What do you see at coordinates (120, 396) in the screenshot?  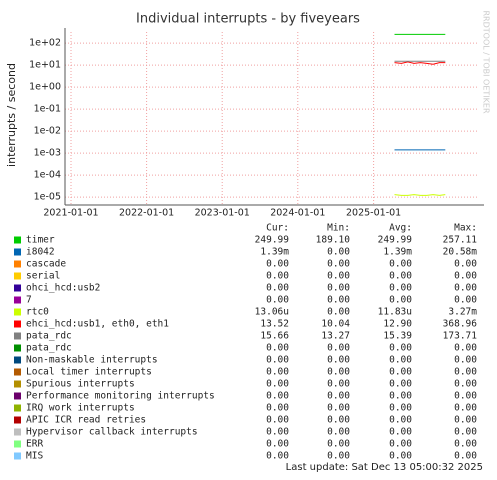 I see `legend-label: Performance monitoring interrupts` at bounding box center [120, 396].